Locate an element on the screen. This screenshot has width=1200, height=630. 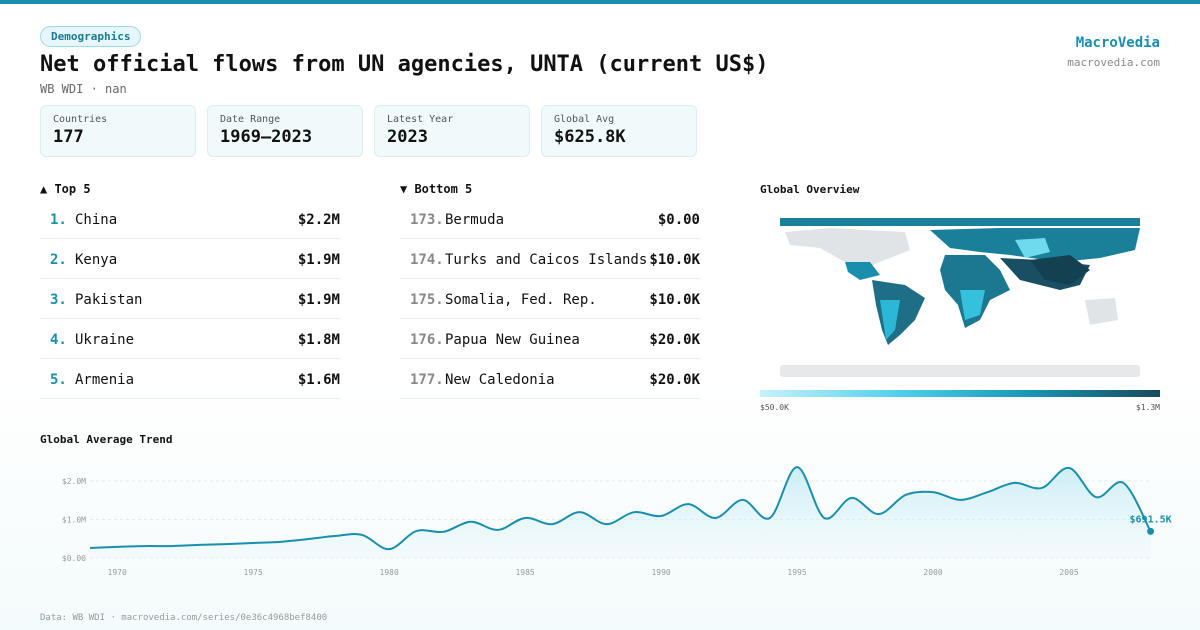
line is located at coordinates (620, 508).